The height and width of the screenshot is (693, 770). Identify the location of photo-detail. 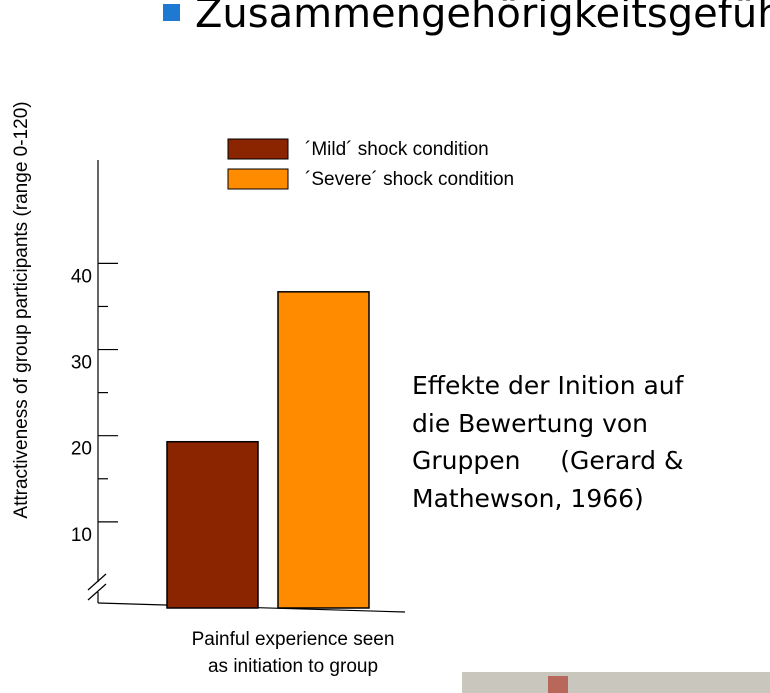
(558, 684).